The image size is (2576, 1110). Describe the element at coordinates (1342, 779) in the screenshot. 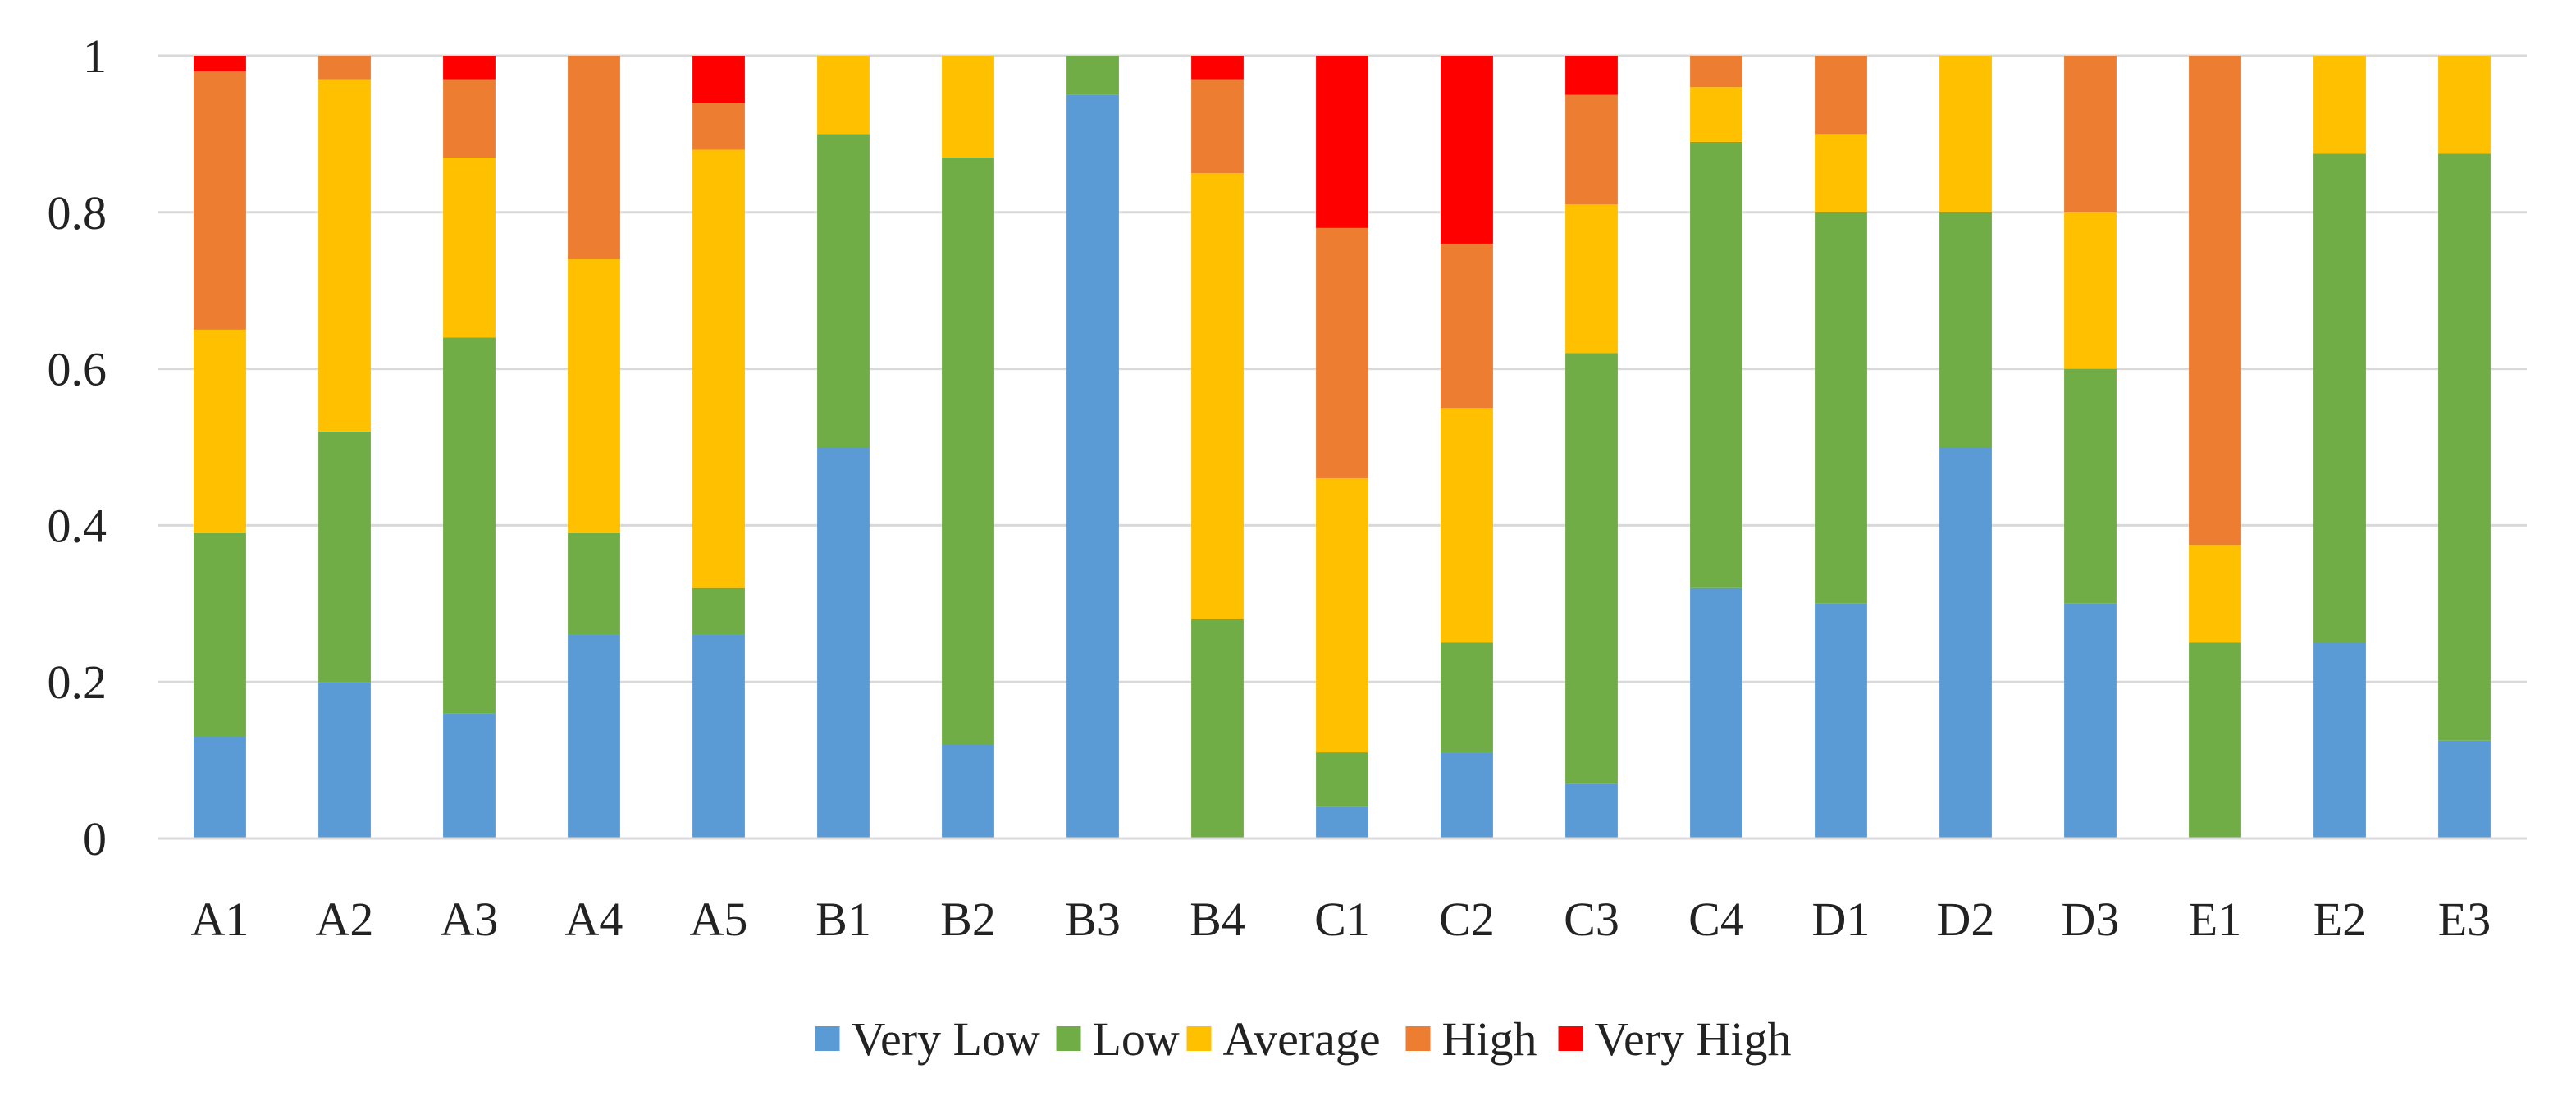

I see `bar-segment-c1-low` at that location.